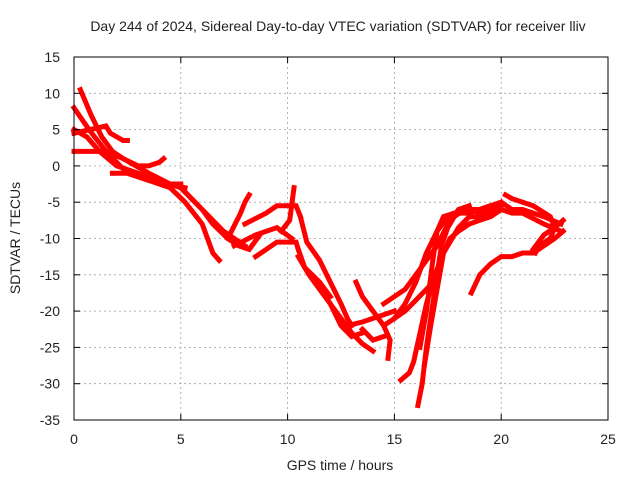 This screenshot has width=640, height=480. Describe the element at coordinates (50, 311) in the screenshot. I see `y-tick-label: -20` at that location.